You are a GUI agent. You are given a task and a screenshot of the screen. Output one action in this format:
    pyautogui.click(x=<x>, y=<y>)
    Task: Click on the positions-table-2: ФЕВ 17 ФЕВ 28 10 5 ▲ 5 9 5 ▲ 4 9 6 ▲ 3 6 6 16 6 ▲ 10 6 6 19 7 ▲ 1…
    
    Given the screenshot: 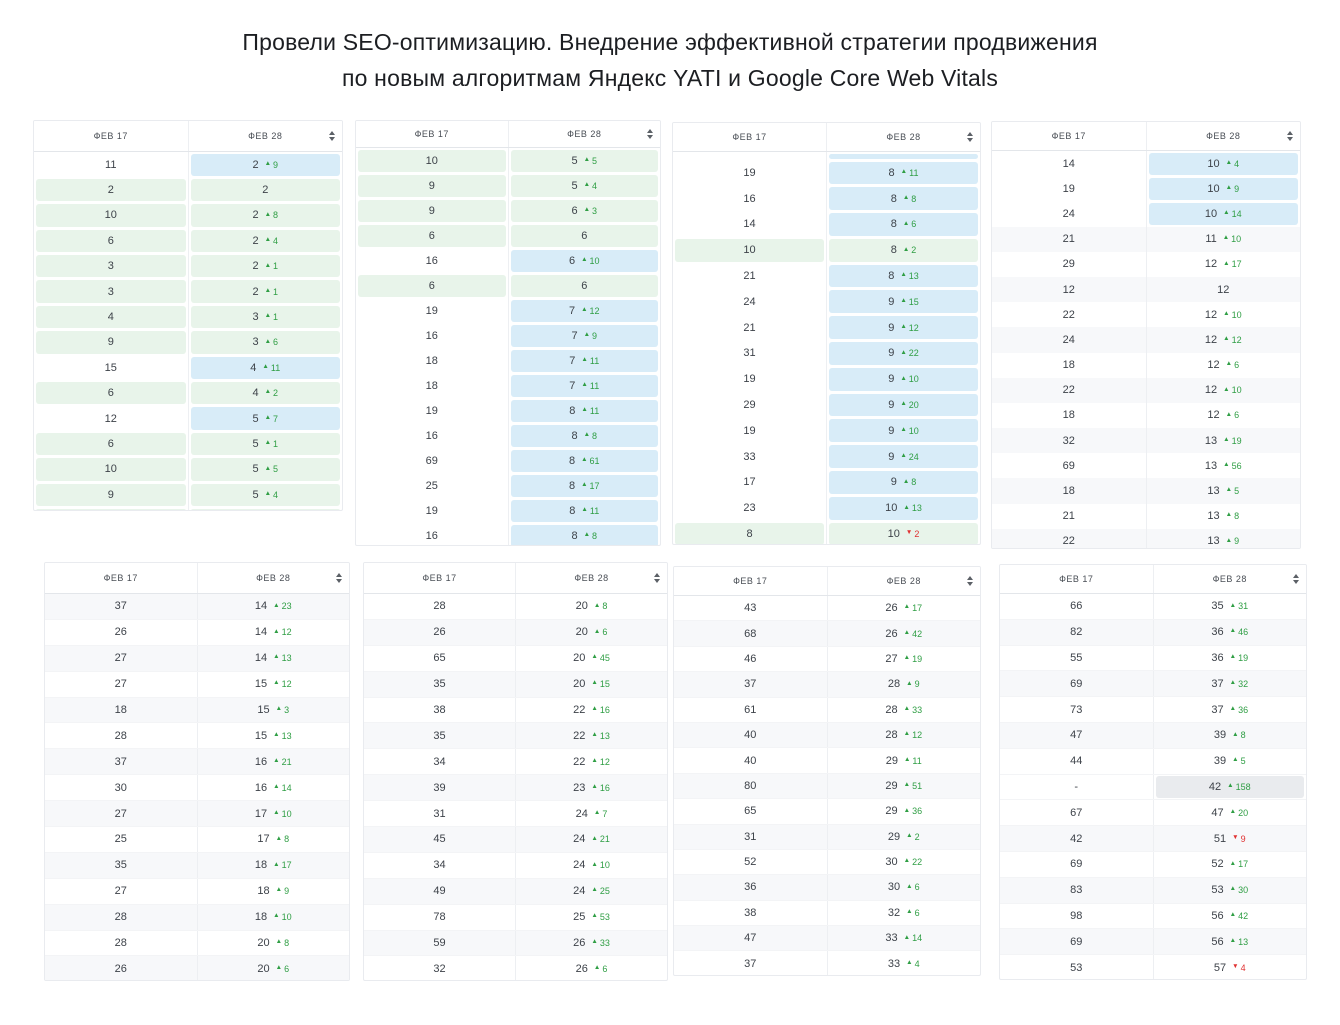 What is the action you would take?
    pyautogui.click(x=508, y=333)
    